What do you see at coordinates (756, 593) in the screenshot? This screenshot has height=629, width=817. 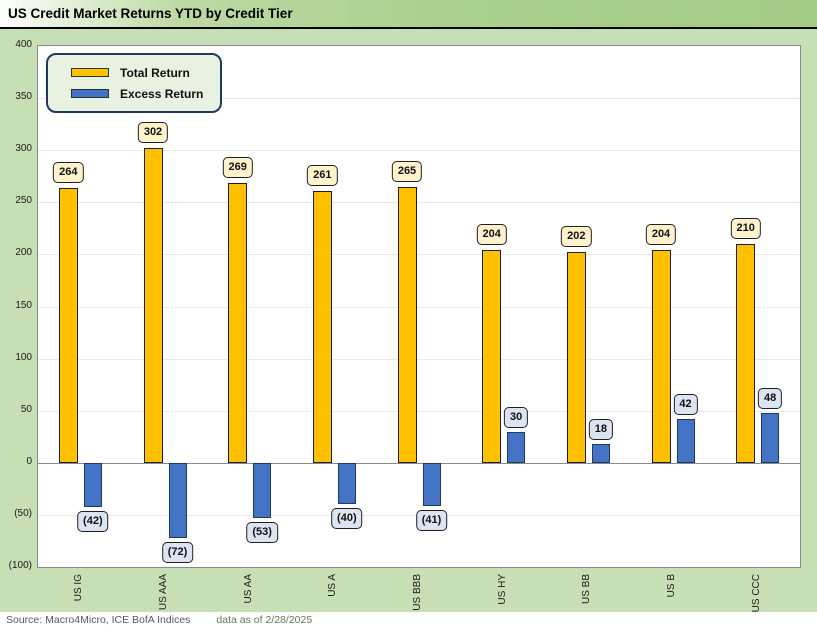 I see `x-tick-label: US CCC` at bounding box center [756, 593].